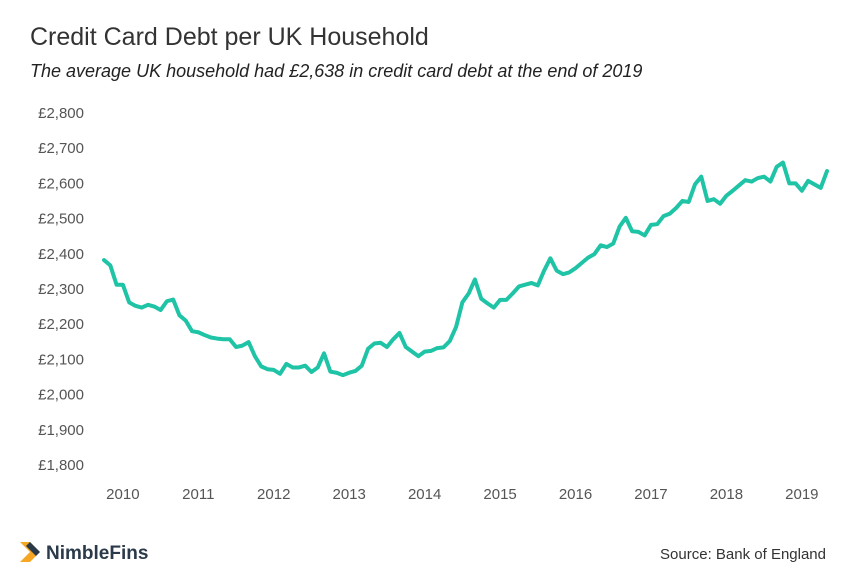  What do you see at coordinates (61, 289) in the screenshot?
I see `y-tick-label: £2,300` at bounding box center [61, 289].